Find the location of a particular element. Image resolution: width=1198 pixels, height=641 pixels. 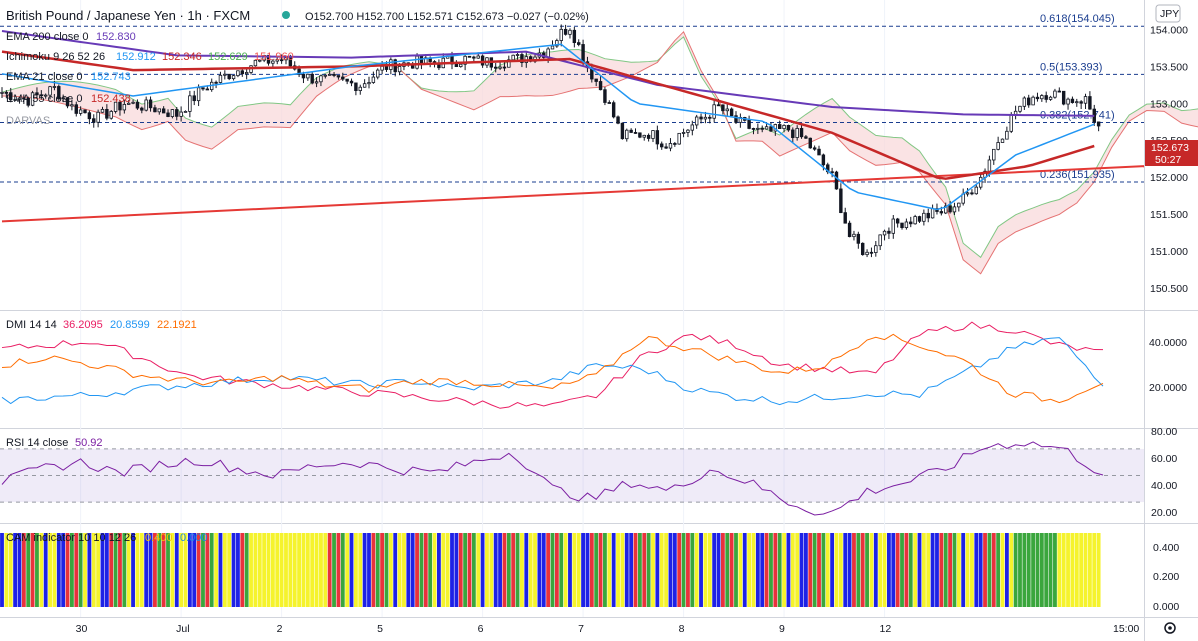

settings-icon is located at coordinates (1170, 628).